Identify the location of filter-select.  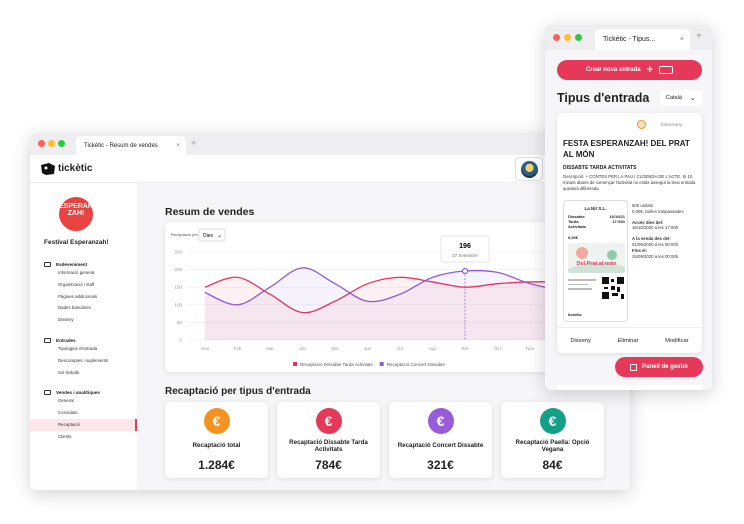
(212, 235).